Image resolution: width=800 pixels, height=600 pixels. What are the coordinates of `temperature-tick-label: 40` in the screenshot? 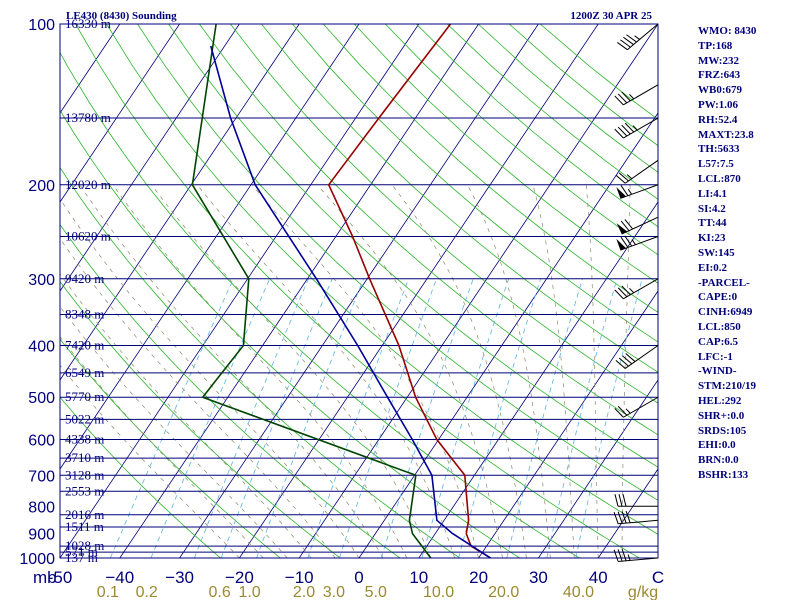 It's located at (598, 577).